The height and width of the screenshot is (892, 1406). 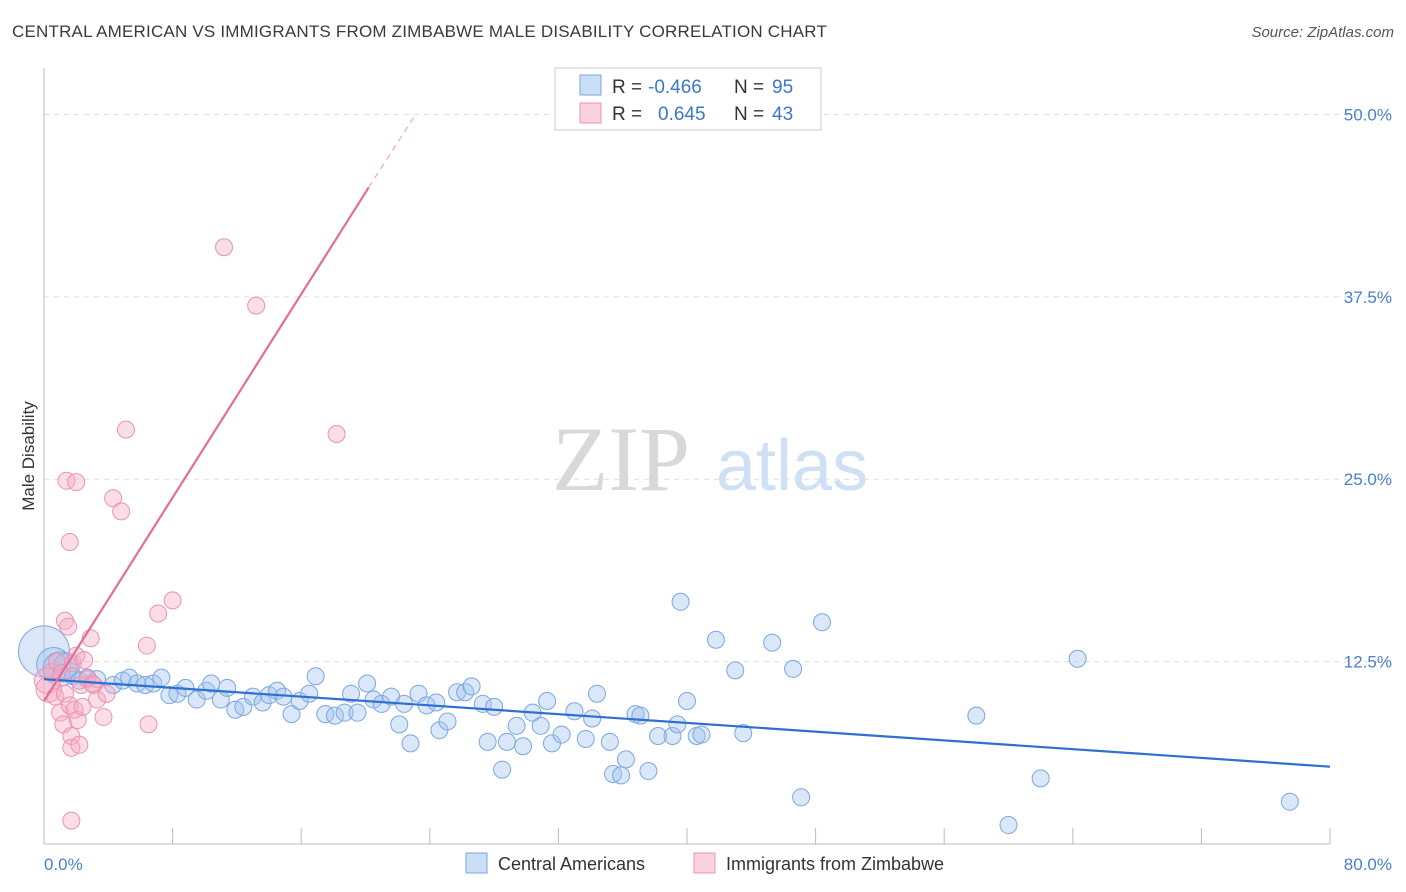 What do you see at coordinates (391, 152) in the screenshot?
I see `trend-line-zimbabwe-extension` at bounding box center [391, 152].